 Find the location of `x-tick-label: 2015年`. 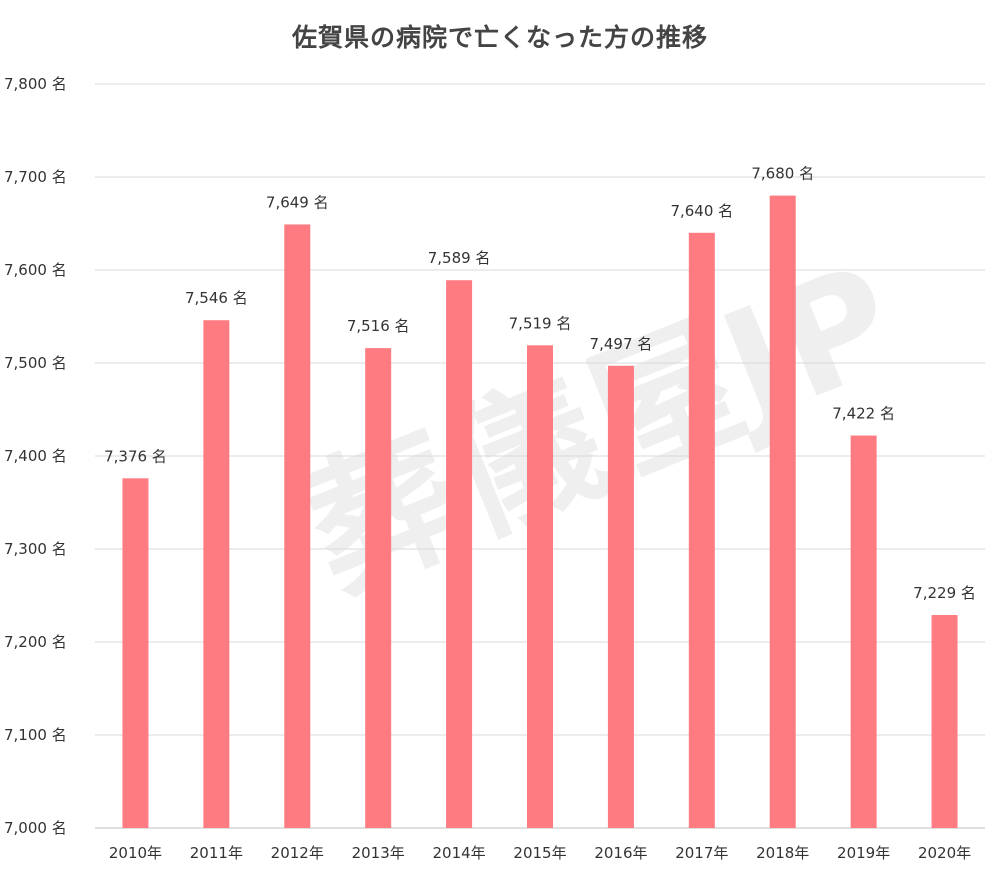

x-tick-label: 2015年 is located at coordinates (539, 853).